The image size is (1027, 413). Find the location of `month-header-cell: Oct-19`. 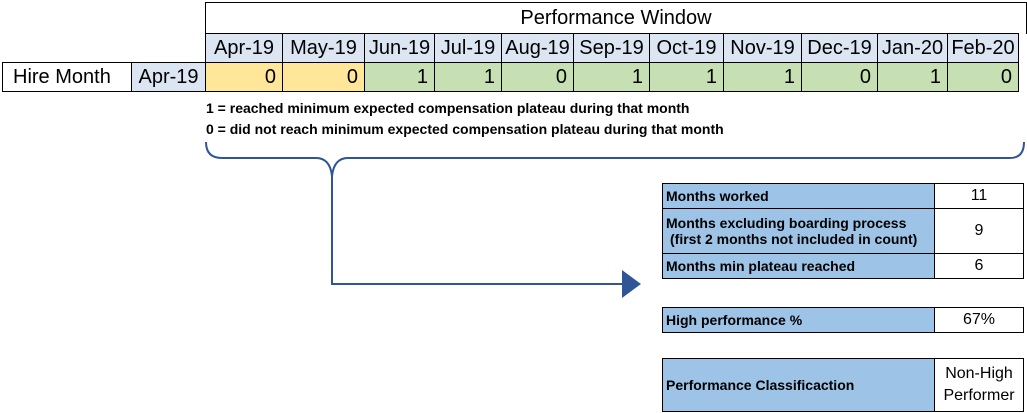

month-header-cell: Oct-19 is located at coordinates (686, 48).